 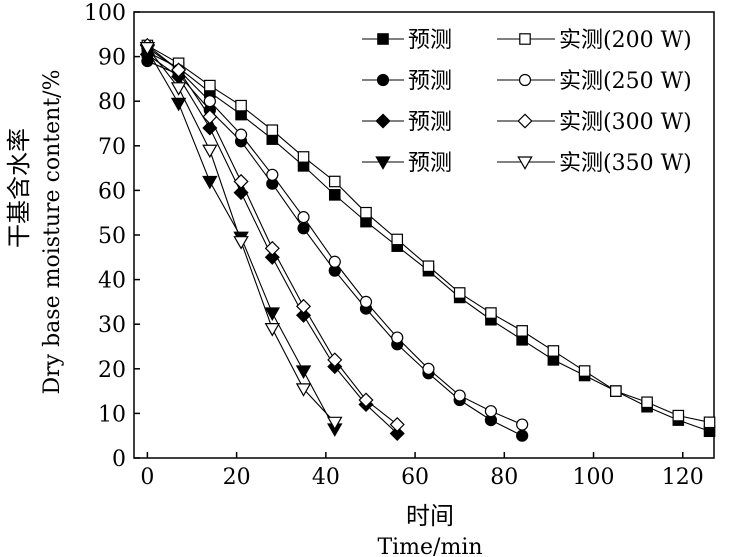 What do you see at coordinates (430, 516) in the screenshot?
I see `x-axis-title-cn: 时间` at bounding box center [430, 516].